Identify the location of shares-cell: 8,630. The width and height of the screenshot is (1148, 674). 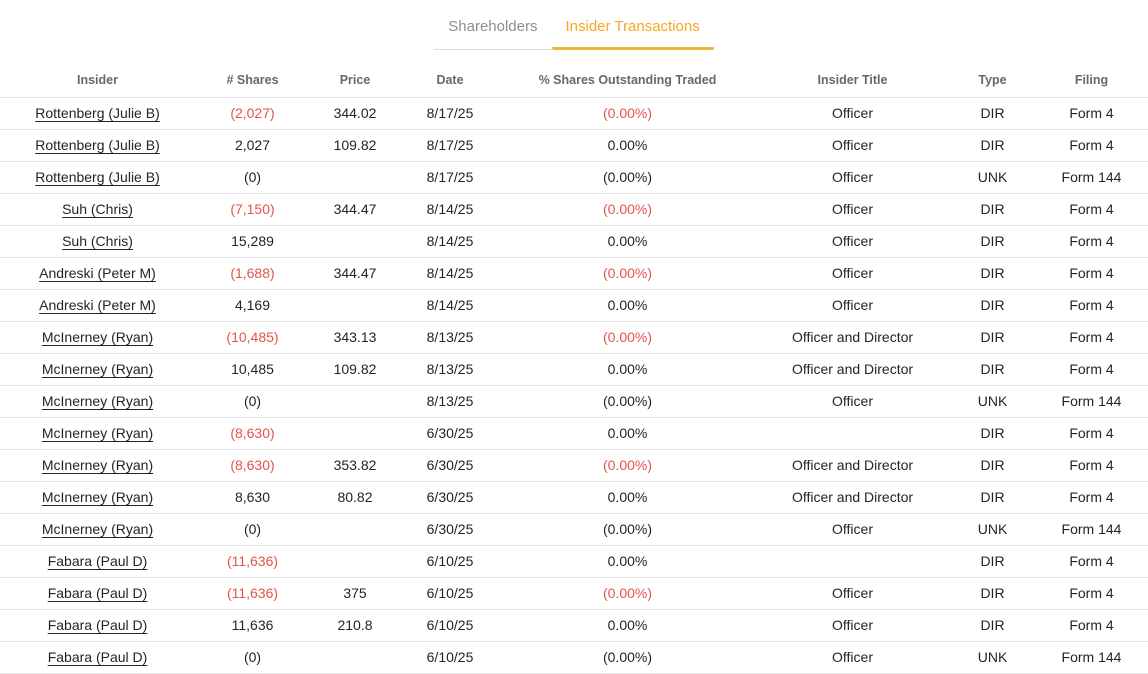
(252, 497).